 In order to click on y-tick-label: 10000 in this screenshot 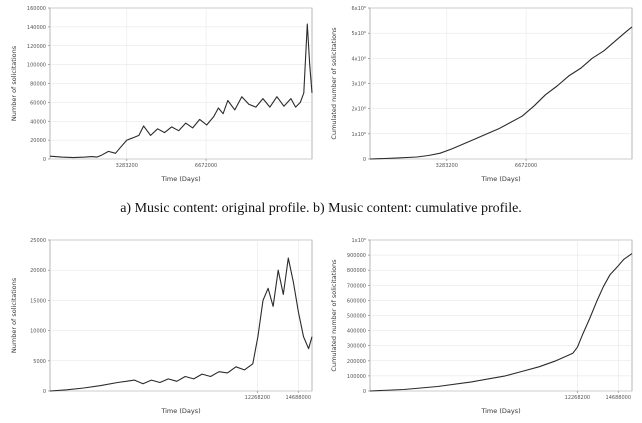, I will do `click(38, 332)`.